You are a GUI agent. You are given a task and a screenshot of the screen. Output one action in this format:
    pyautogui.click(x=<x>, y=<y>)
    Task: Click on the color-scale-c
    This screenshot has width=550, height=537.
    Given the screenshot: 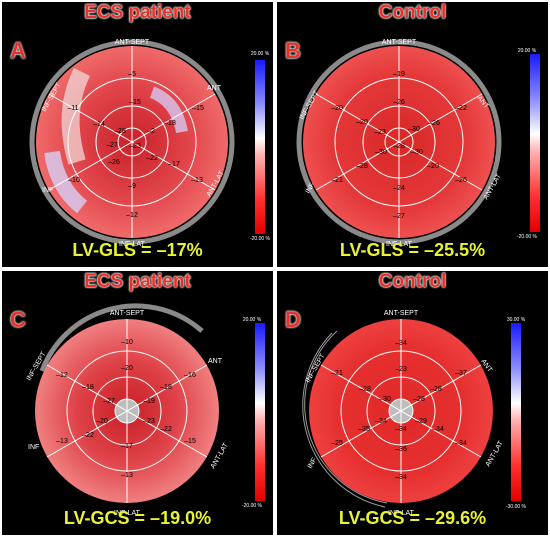 What is the action you would take?
    pyautogui.click(x=260, y=412)
    